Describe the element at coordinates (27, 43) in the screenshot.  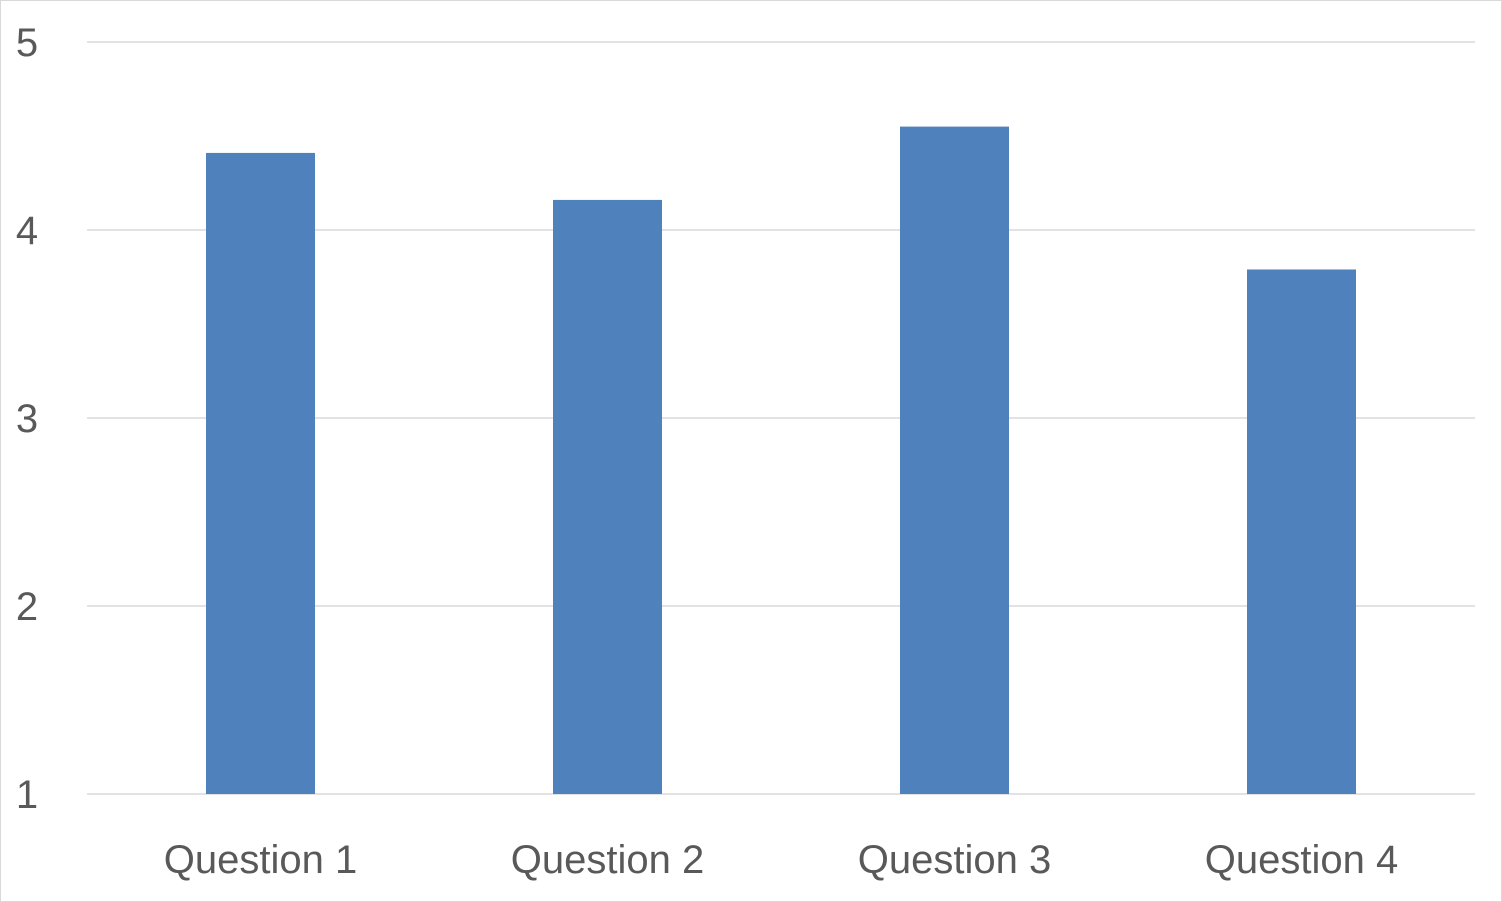
I see `y-tick-label: 5` at that location.